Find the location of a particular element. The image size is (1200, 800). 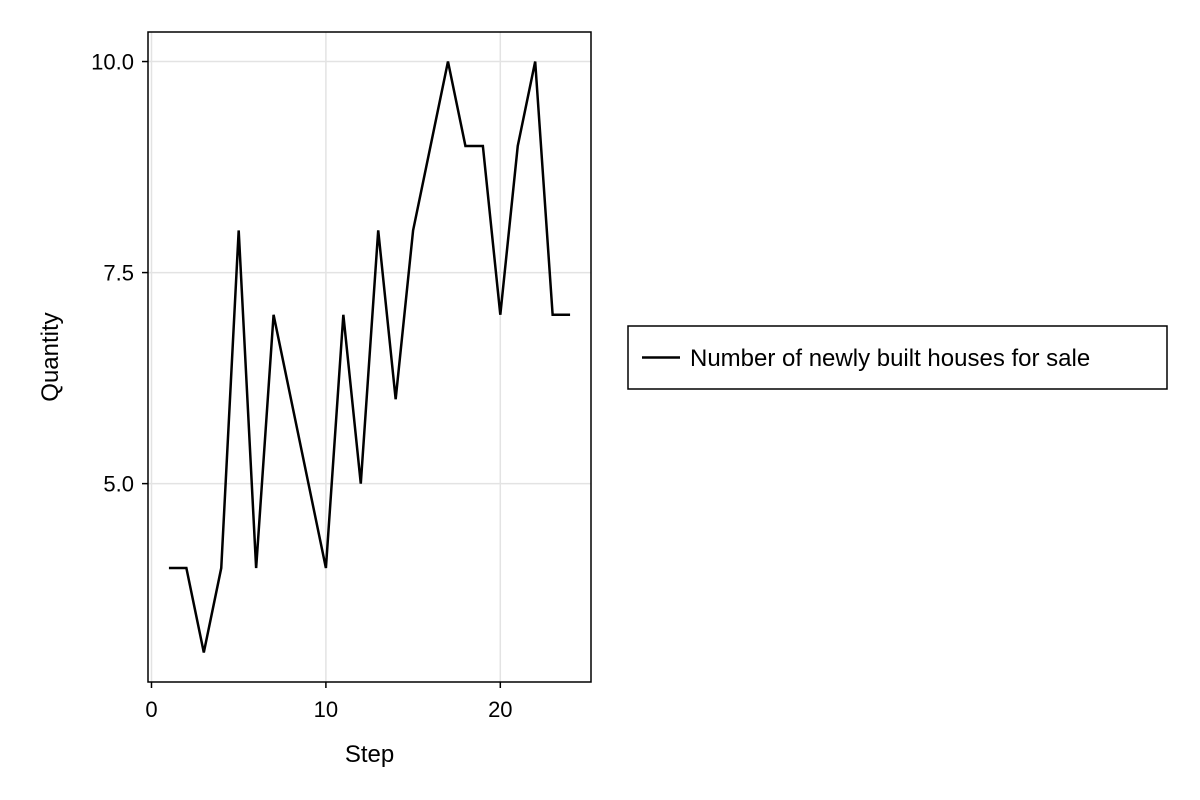

legend-label: Number of newly built houses for sale is located at coordinates (890, 358).